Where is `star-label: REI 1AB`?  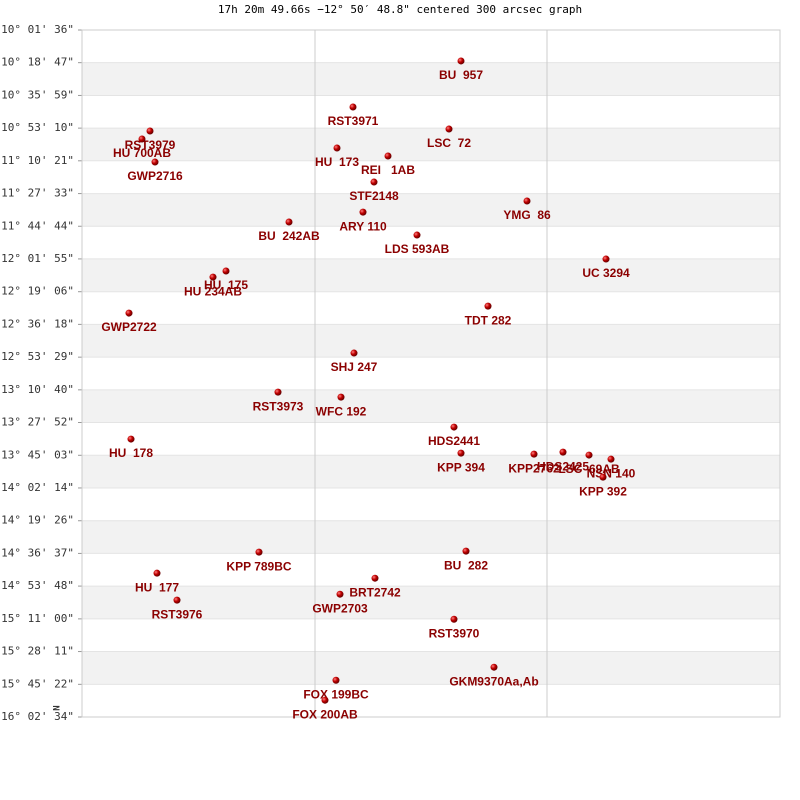 star-label: REI 1AB is located at coordinates (388, 170).